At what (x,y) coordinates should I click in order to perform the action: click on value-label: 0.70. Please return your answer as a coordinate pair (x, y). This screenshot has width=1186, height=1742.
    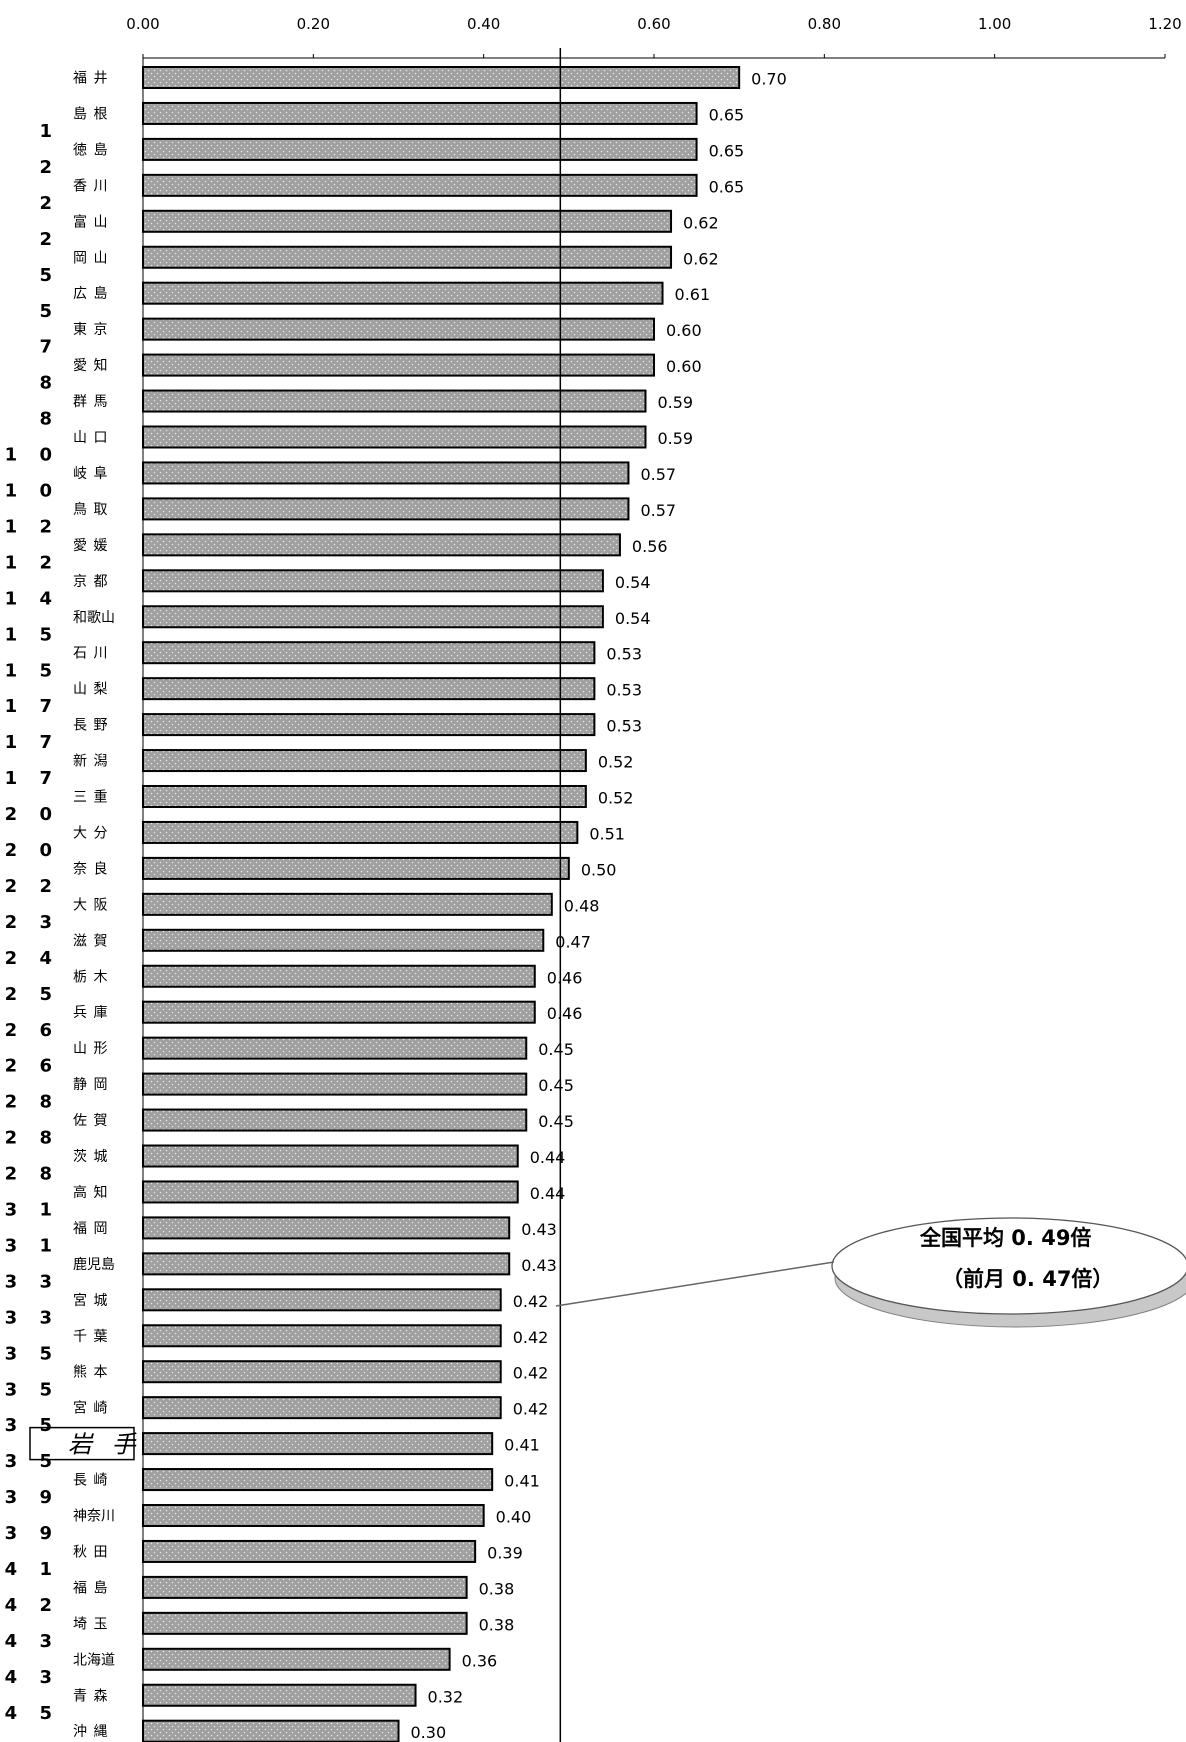
    Looking at the image, I should click on (769, 79).